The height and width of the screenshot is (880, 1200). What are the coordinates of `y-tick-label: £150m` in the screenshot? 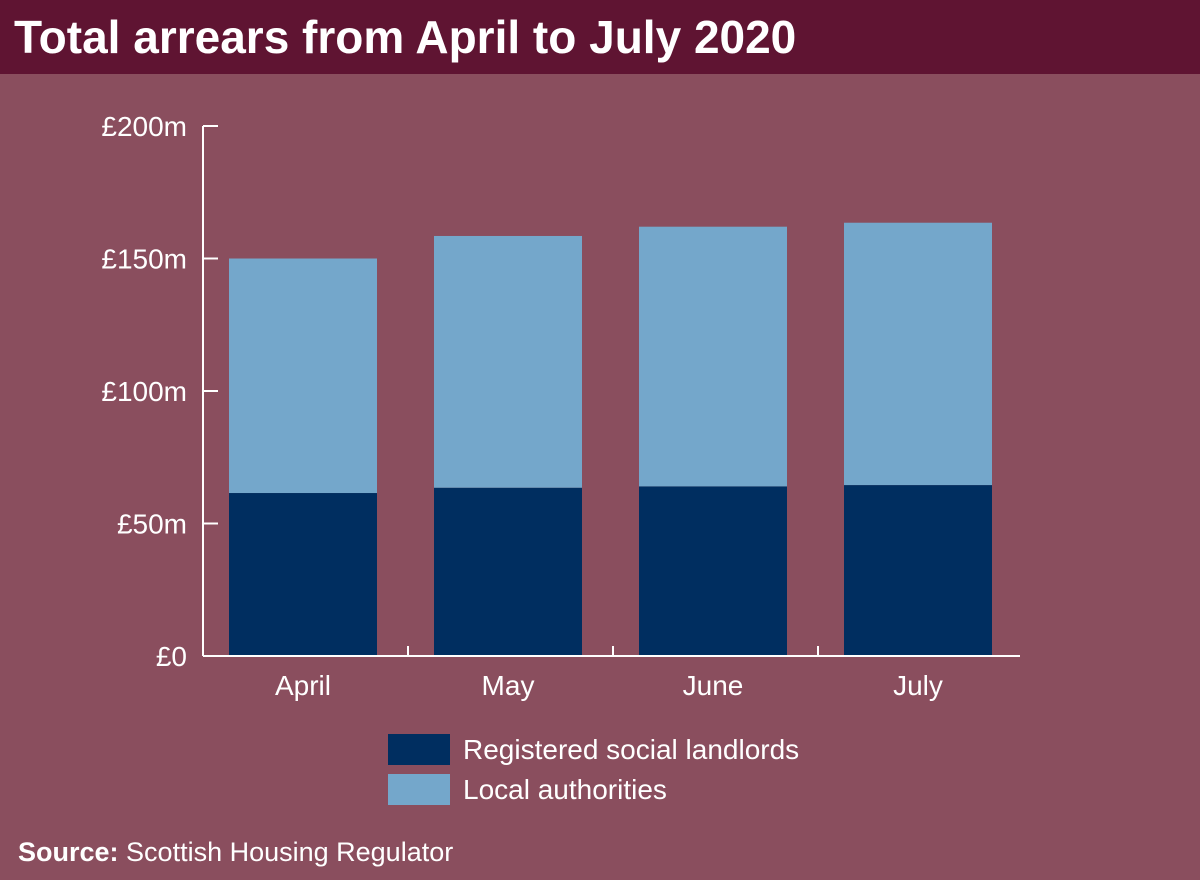 It's located at (144, 259).